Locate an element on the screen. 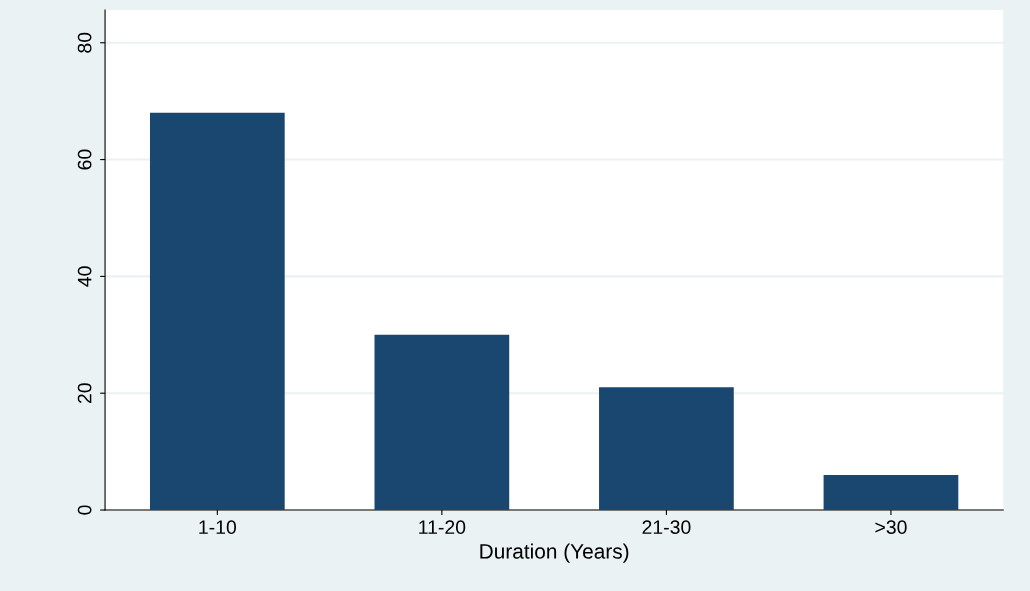 Image resolution: width=1030 pixels, height=591 pixels. x-axis-title: Duration (Years) is located at coordinates (554, 553).